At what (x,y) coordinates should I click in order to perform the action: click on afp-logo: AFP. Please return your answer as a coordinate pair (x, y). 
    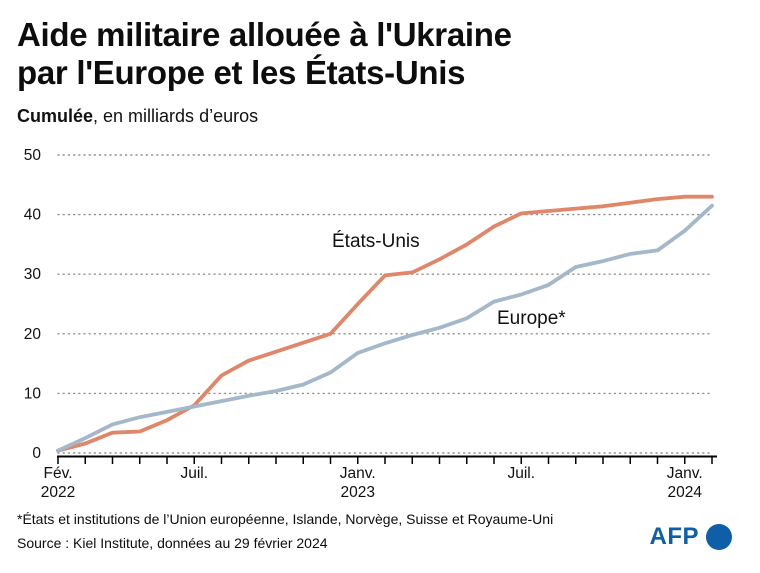
    Looking at the image, I should click on (690, 537).